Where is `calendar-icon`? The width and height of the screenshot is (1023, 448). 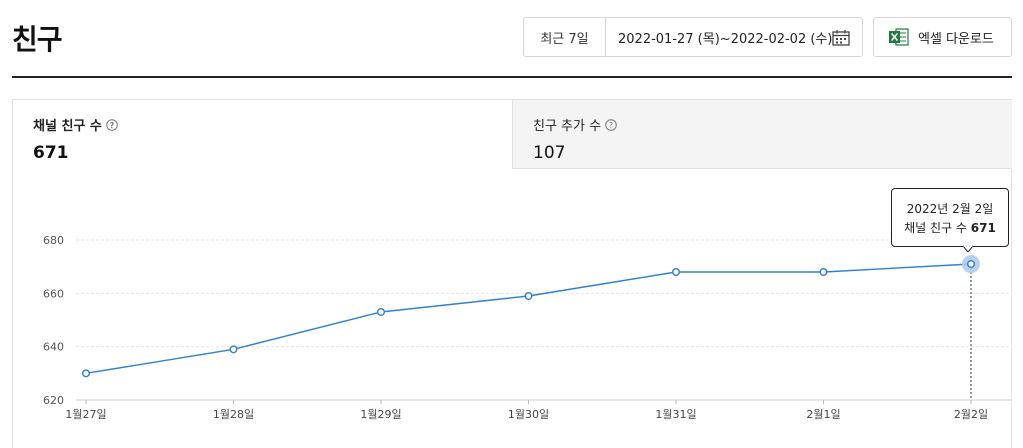 calendar-icon is located at coordinates (841, 37).